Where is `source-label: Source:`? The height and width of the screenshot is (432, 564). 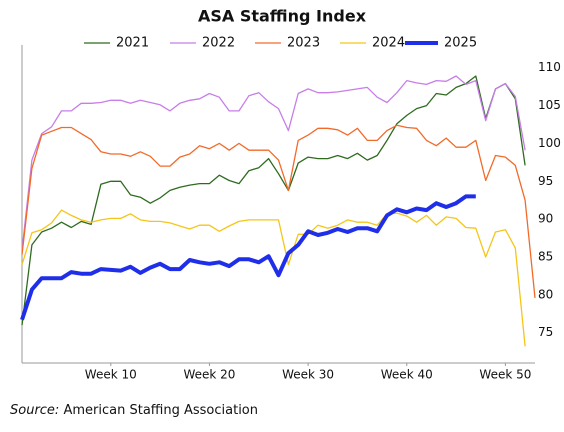 source-label: Source: is located at coordinates (34, 410).